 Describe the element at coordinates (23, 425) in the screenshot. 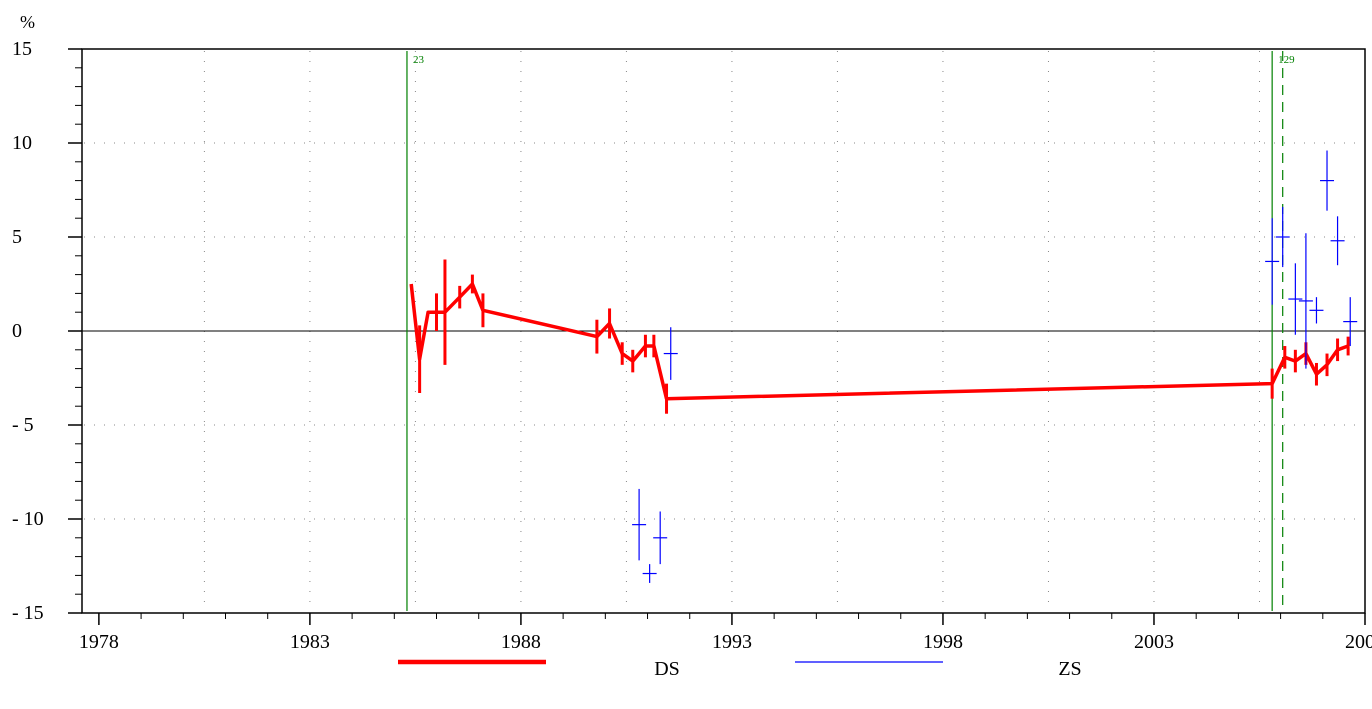

I see `y-tick-label: - 5` at that location.